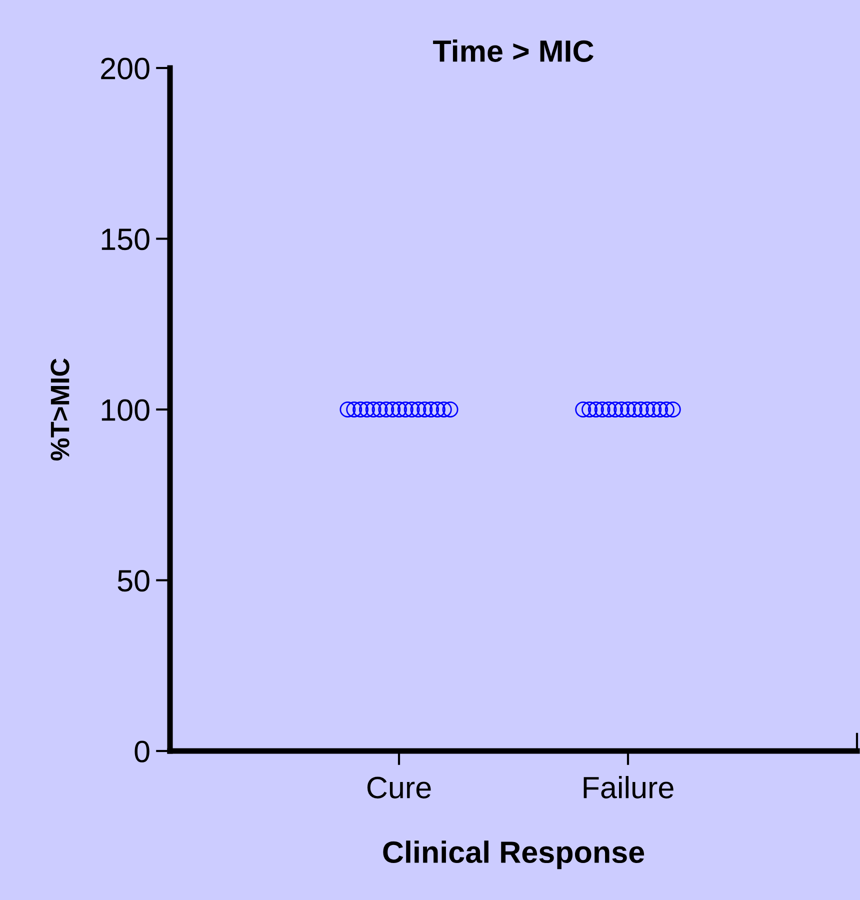  What do you see at coordinates (60, 409) in the screenshot?
I see `y-axis-title: %T>MIC` at bounding box center [60, 409].